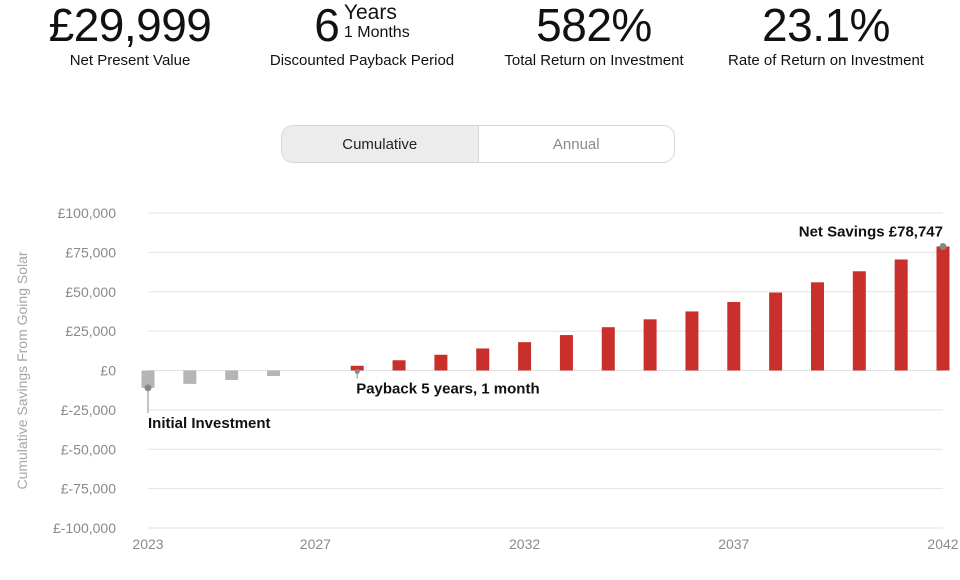  I want to click on payback-years-number: 6, so click(327, 25).